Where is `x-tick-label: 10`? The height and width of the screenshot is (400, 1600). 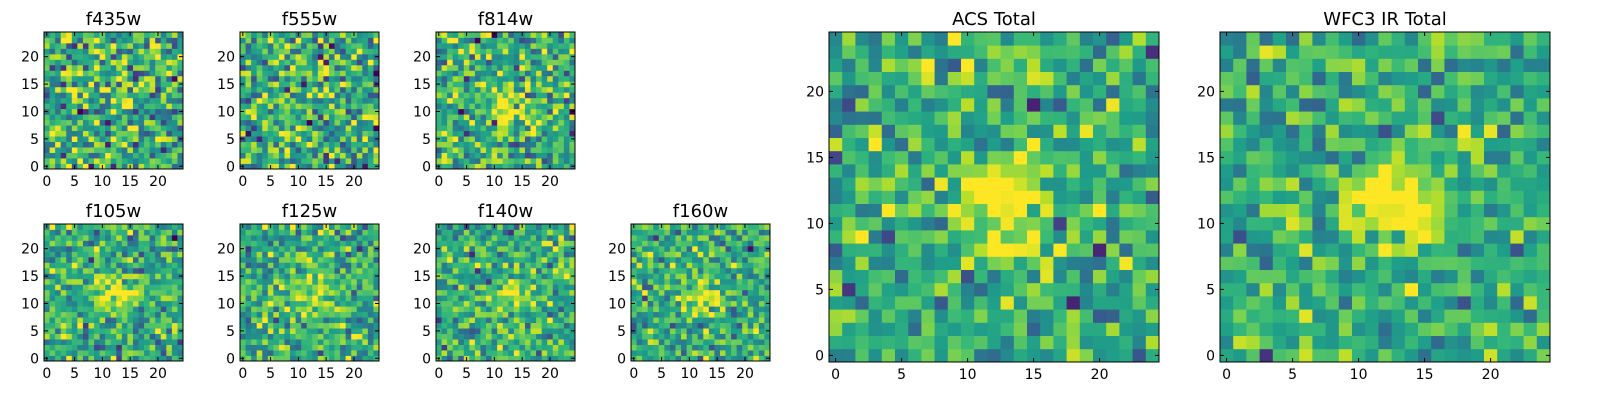
x-tick-label: 10 is located at coordinates (689, 374).